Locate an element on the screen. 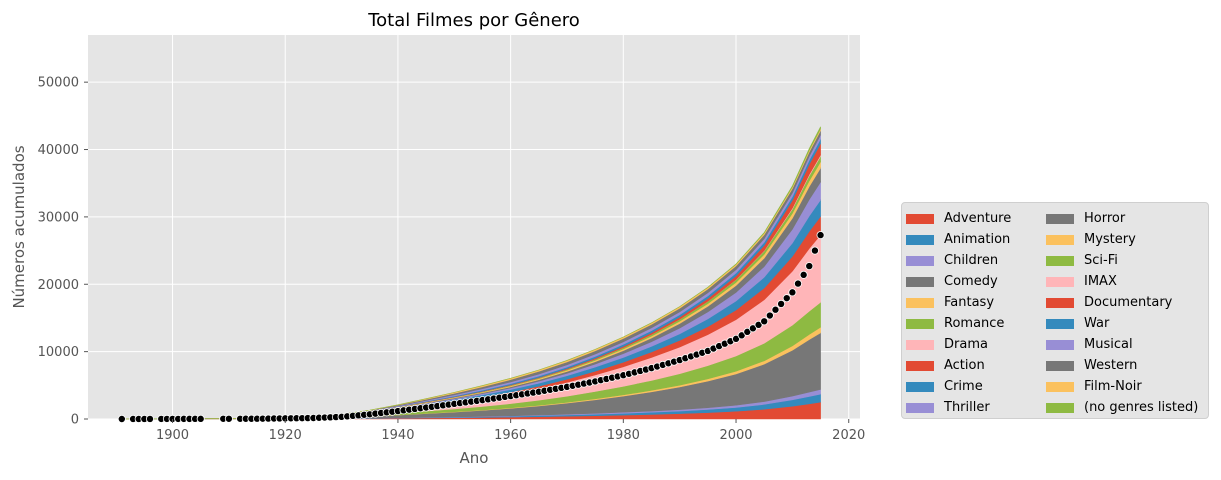  legend-label: Comedy is located at coordinates (971, 281).